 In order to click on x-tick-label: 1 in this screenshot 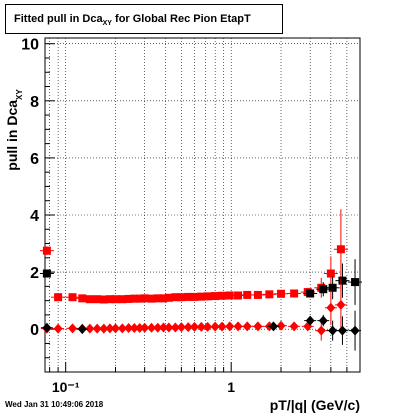, I will do `click(231, 387)`.